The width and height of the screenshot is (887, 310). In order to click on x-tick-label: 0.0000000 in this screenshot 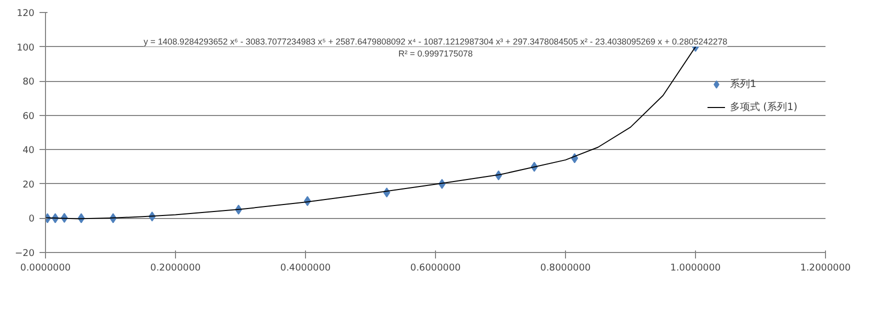, I will do `click(45, 268)`.